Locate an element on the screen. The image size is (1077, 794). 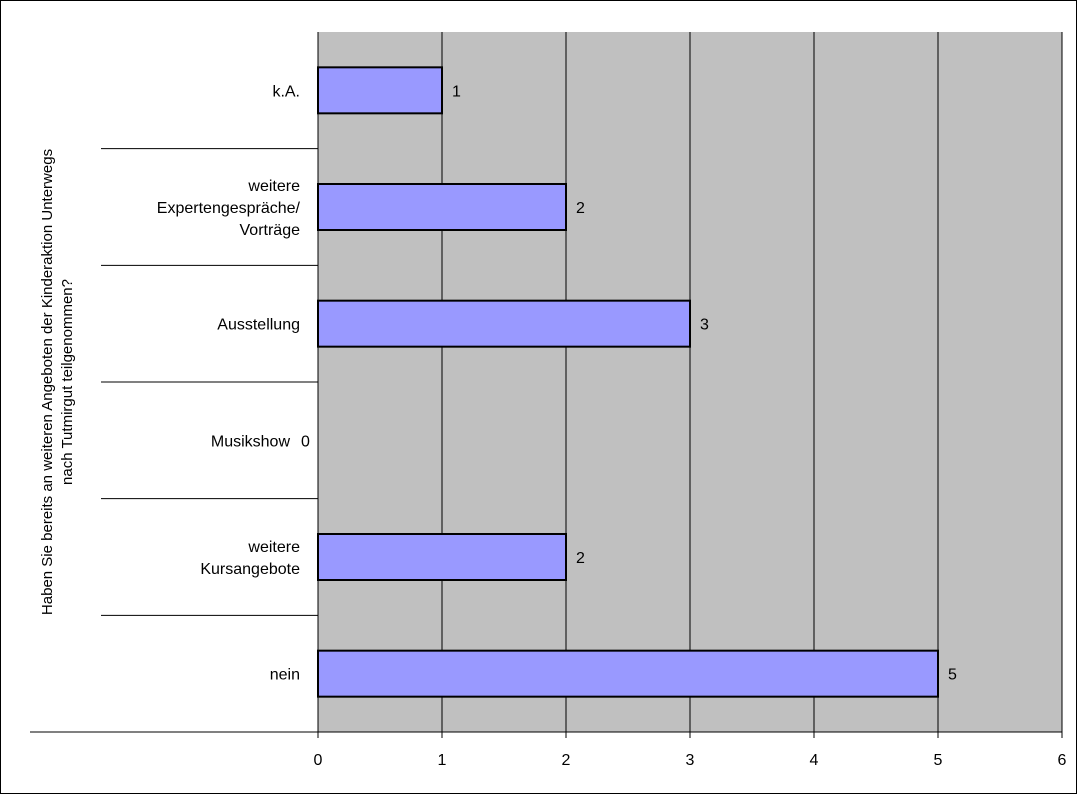
x-tick-label: 3 is located at coordinates (690, 760).